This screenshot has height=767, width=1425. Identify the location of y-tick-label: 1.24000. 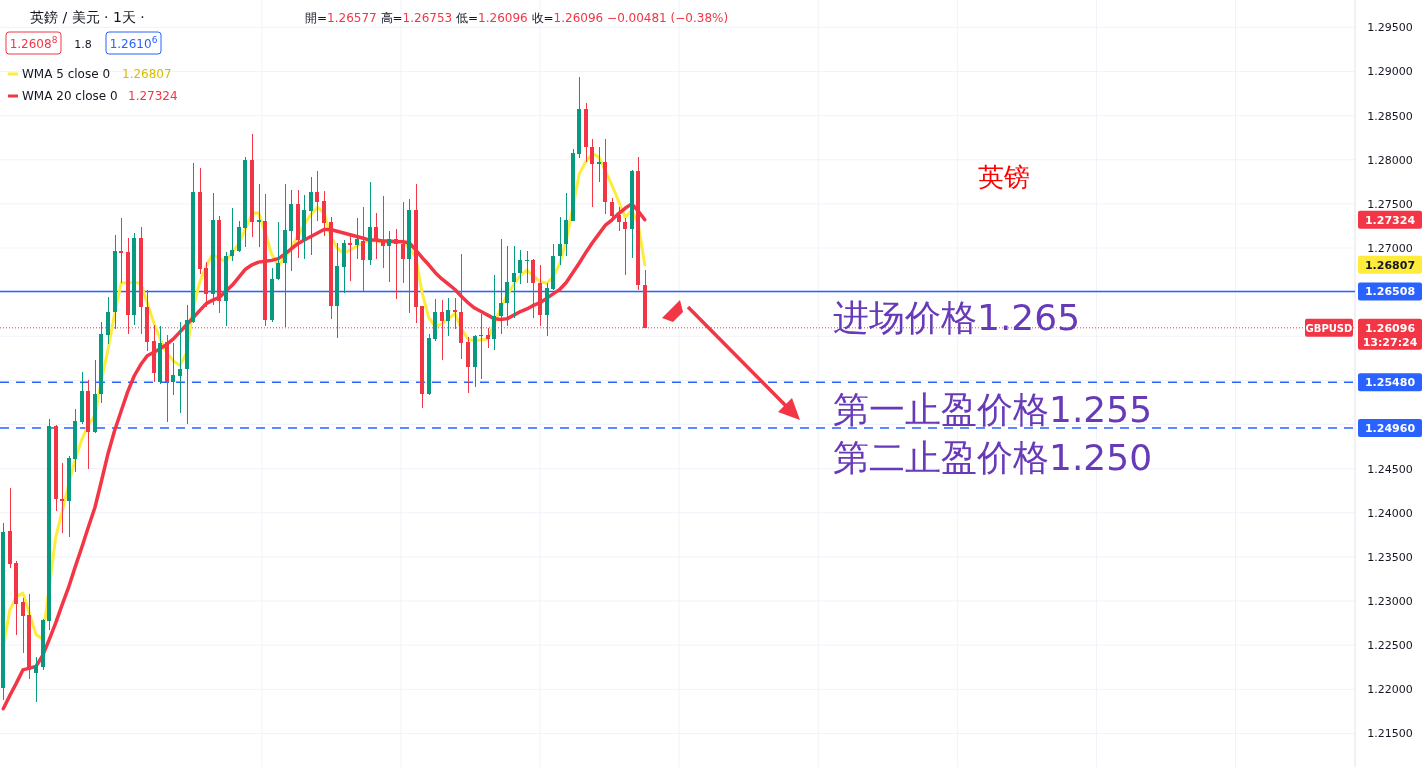
(1390, 513).